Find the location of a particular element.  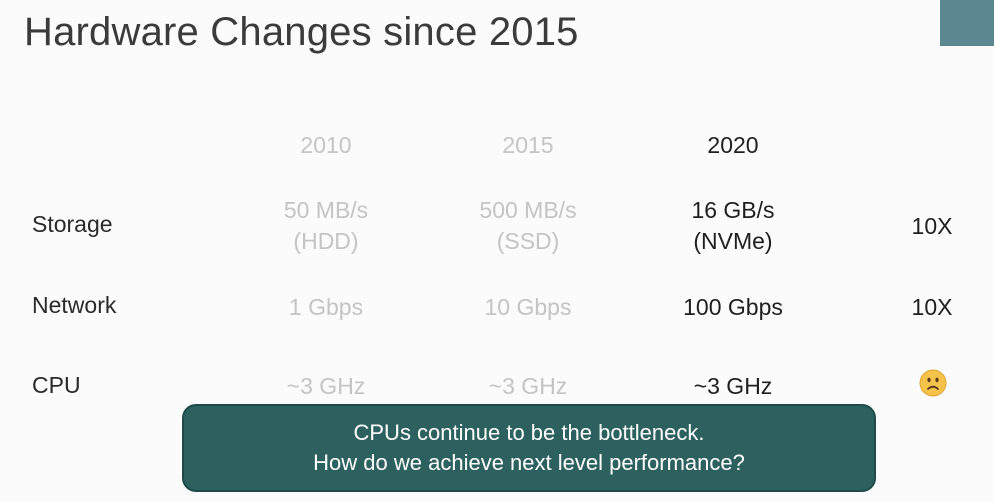

callout-line-1: CPUs continue to be the bottleneck. is located at coordinates (529, 432).